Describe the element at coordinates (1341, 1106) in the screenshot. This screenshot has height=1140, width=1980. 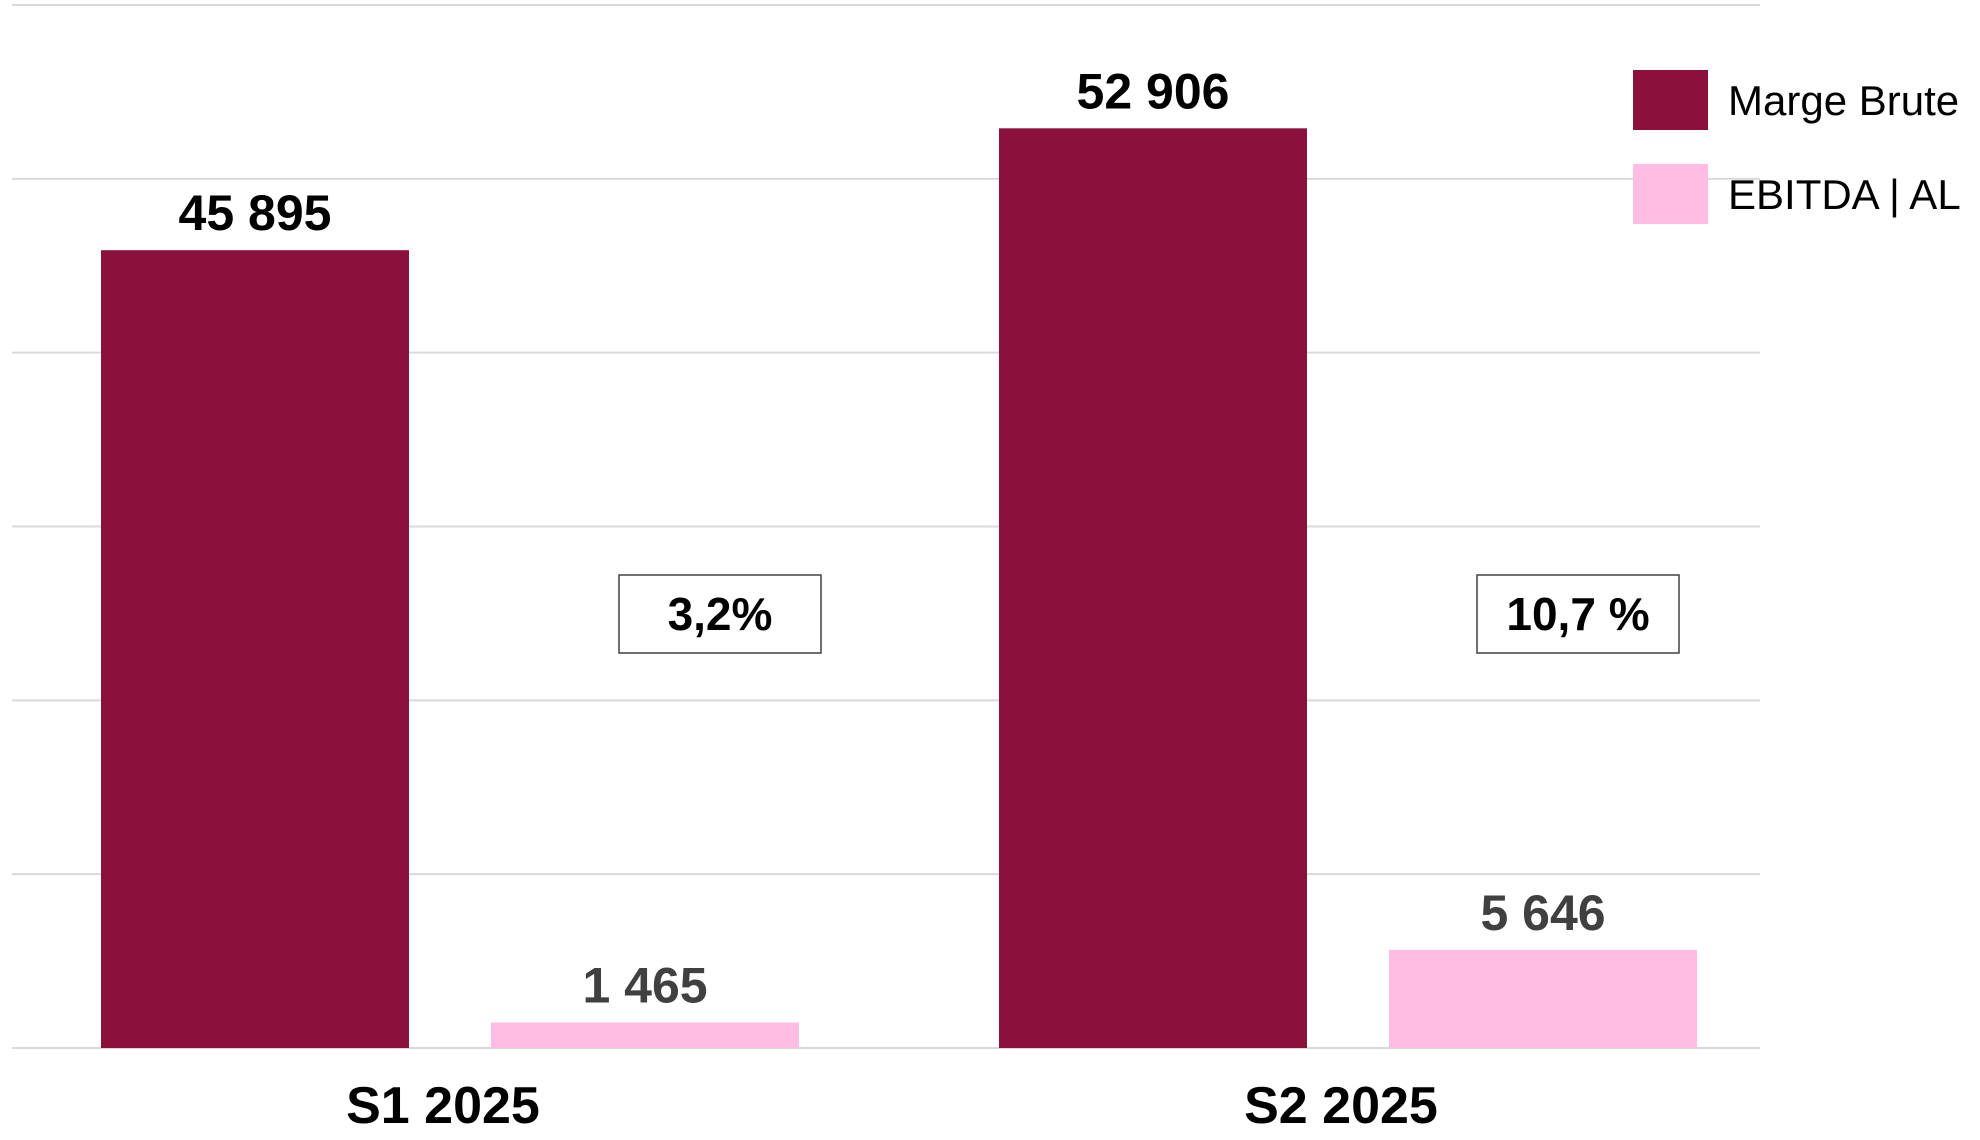
I see `category-label-2: S2 2025` at that location.